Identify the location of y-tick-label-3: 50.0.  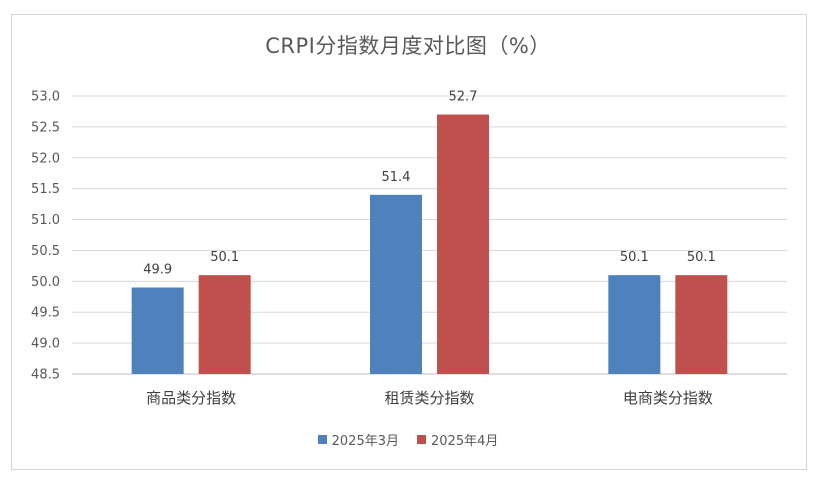
(45, 282).